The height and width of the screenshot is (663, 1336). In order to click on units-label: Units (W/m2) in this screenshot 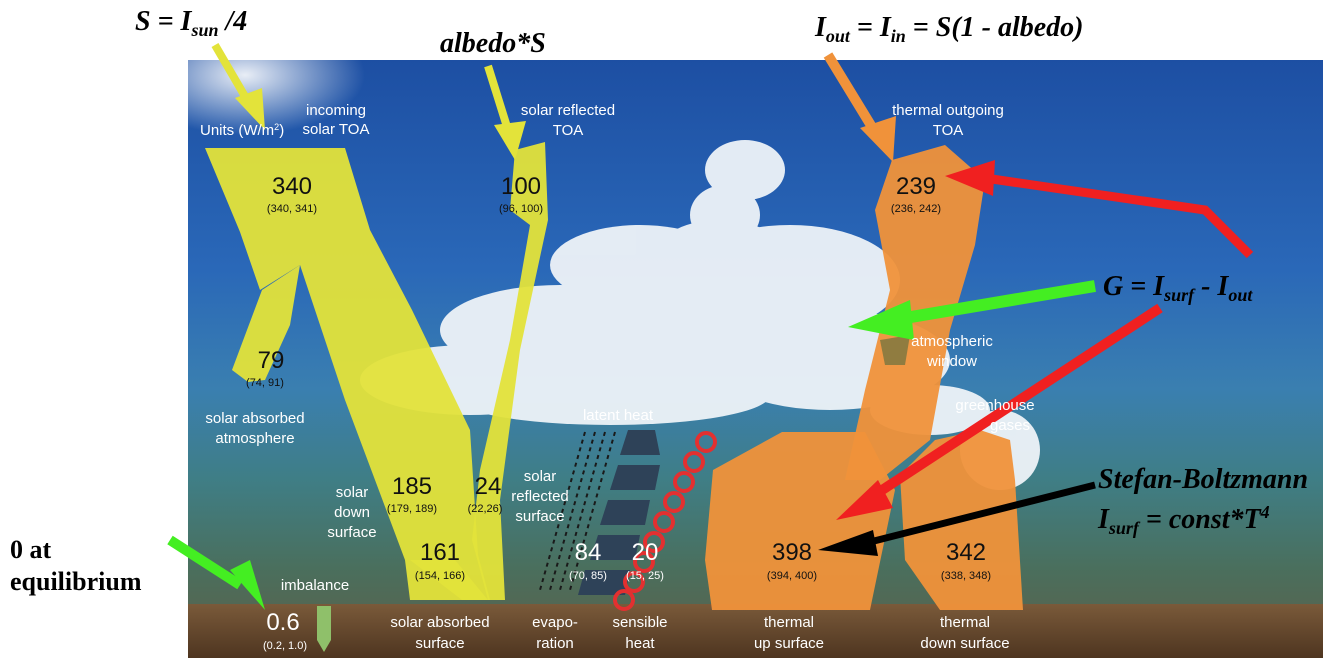, I will do `click(242, 130)`.